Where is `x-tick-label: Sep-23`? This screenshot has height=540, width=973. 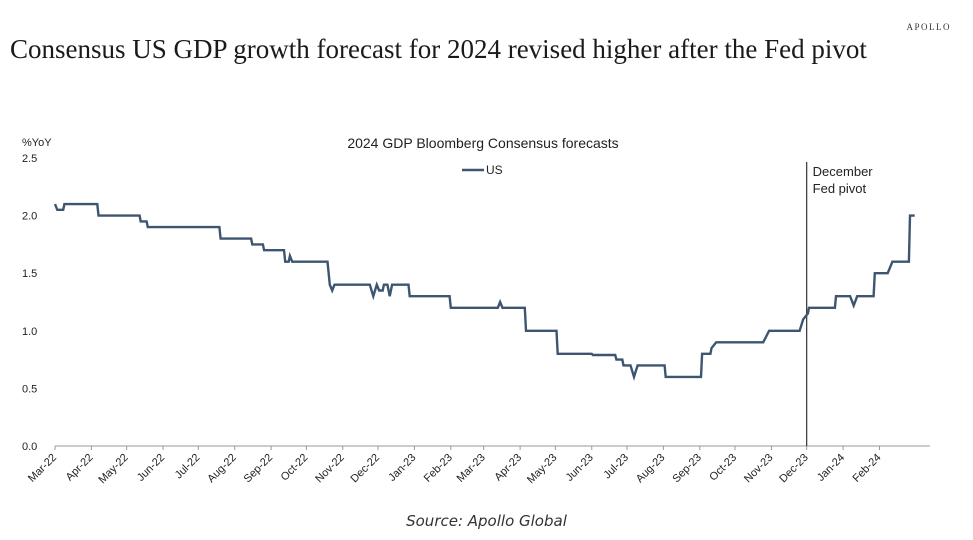
x-tick-label: Sep-23 is located at coordinates (687, 469).